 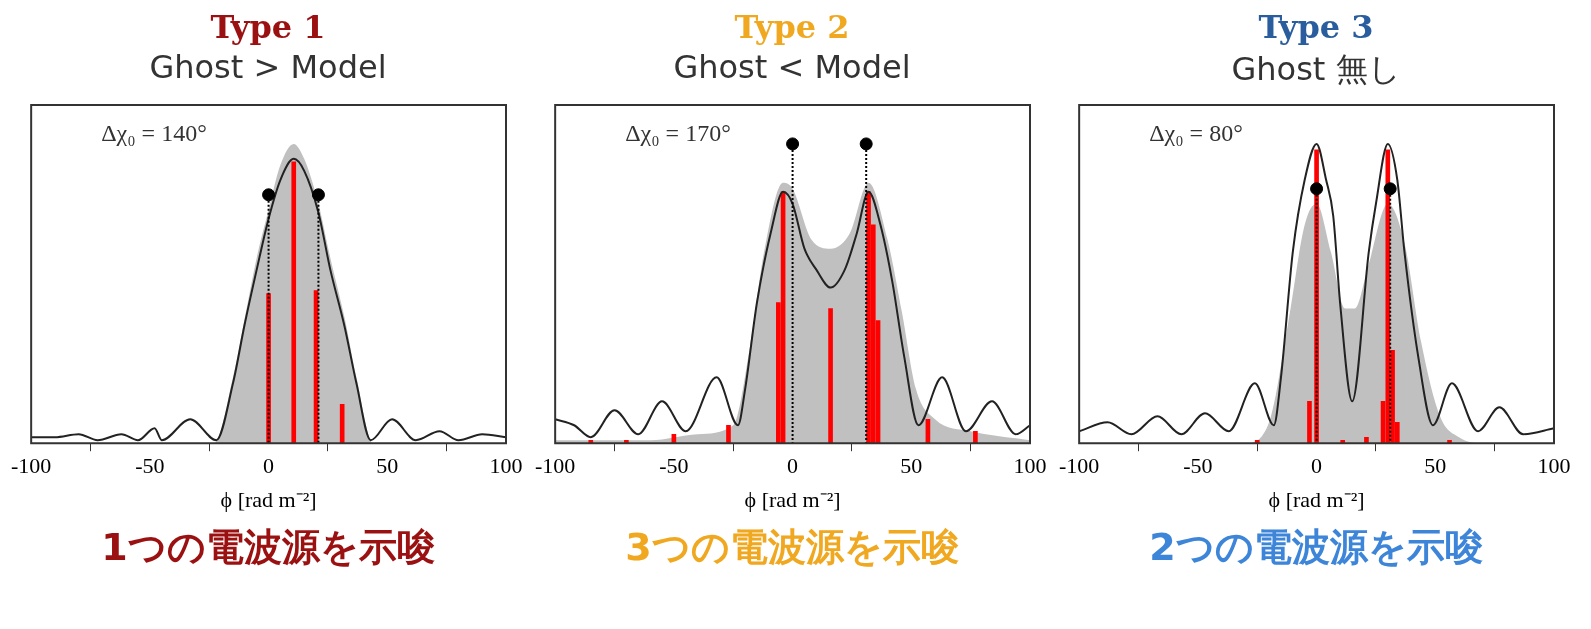 I want to click on text: 2つの電波源を示唆, so click(x=1316, y=547).